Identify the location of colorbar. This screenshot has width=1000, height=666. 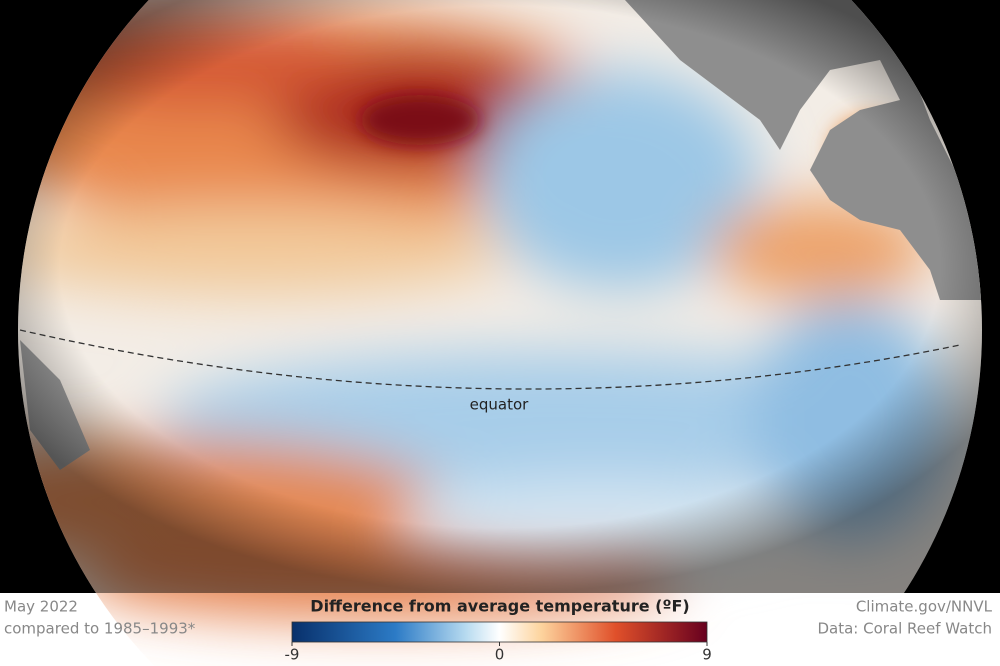
(499, 632).